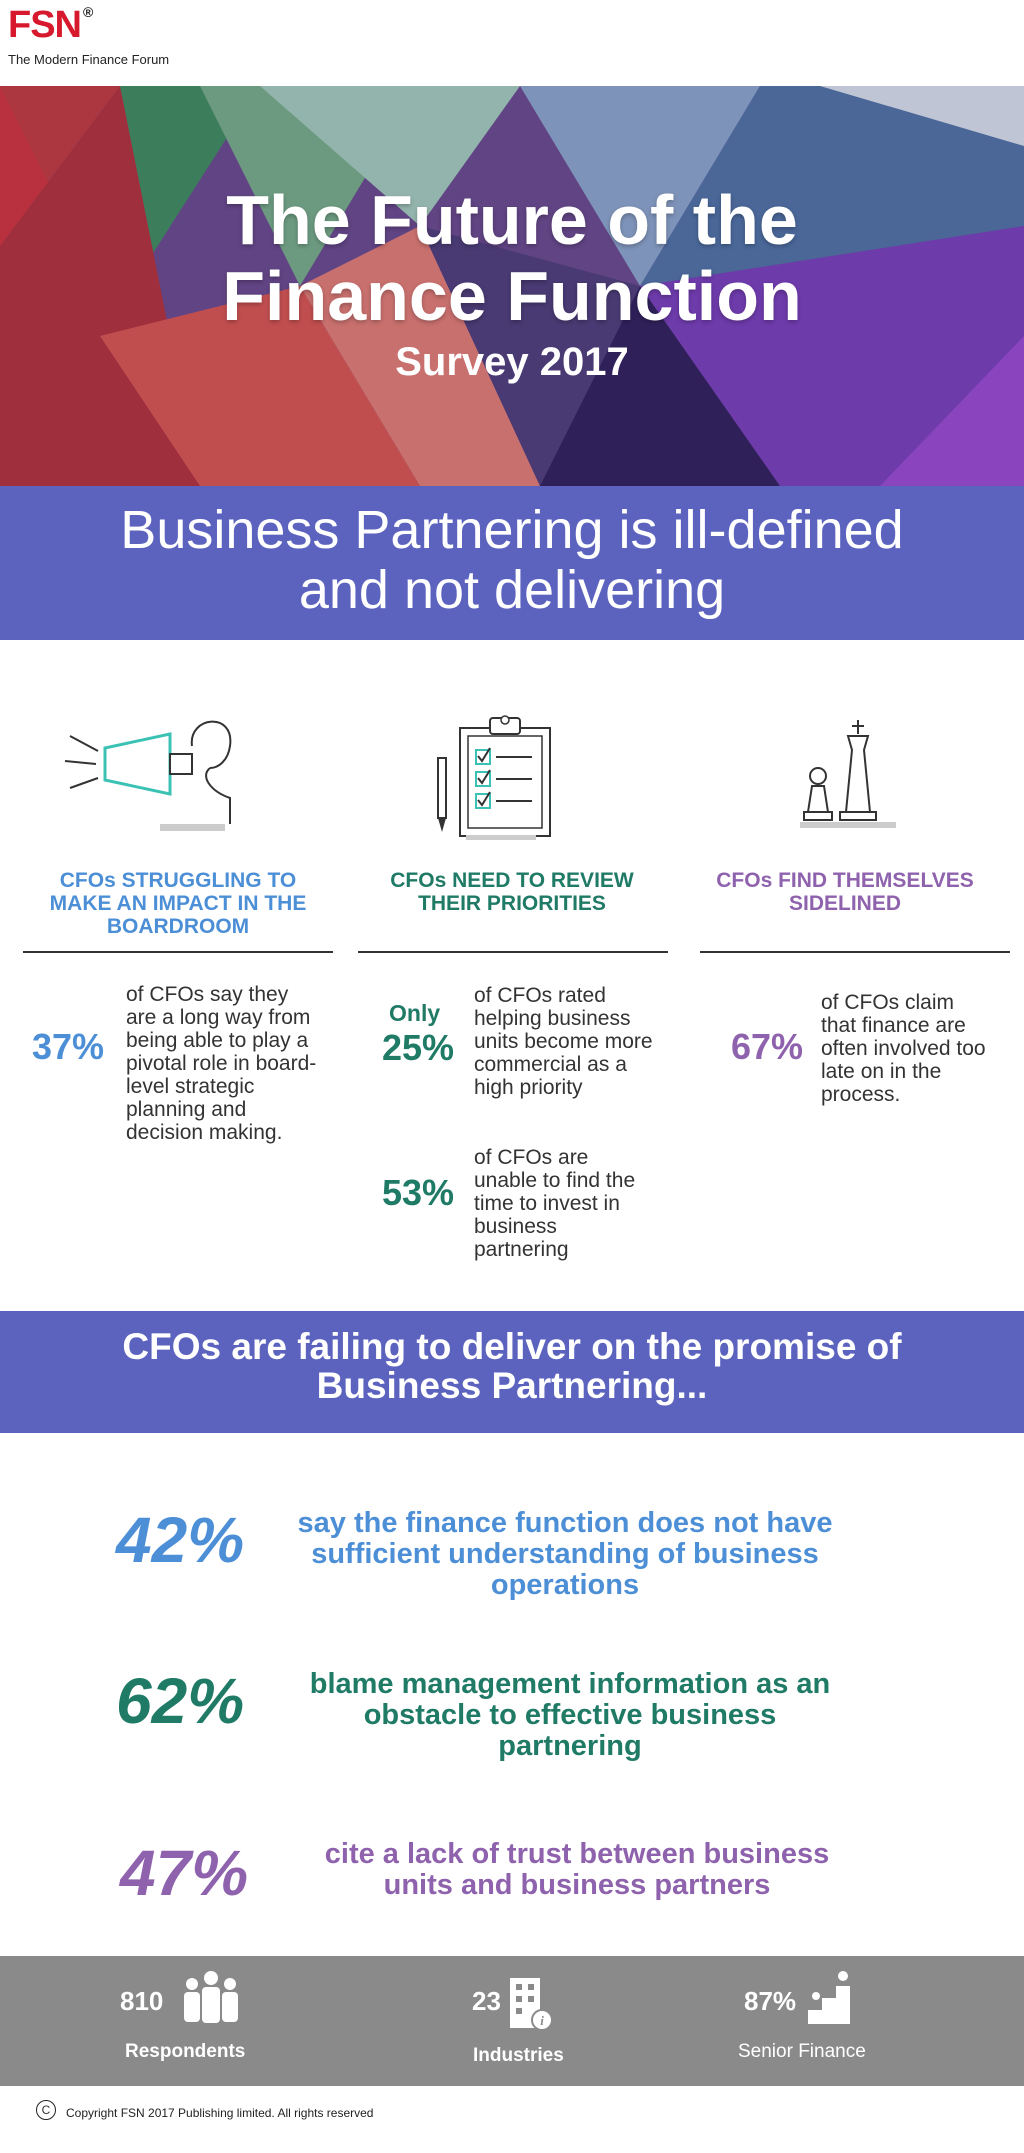 This screenshot has height=2153, width=1024. Describe the element at coordinates (142, 2001) in the screenshot. I see `respondents-count: 810` at that location.